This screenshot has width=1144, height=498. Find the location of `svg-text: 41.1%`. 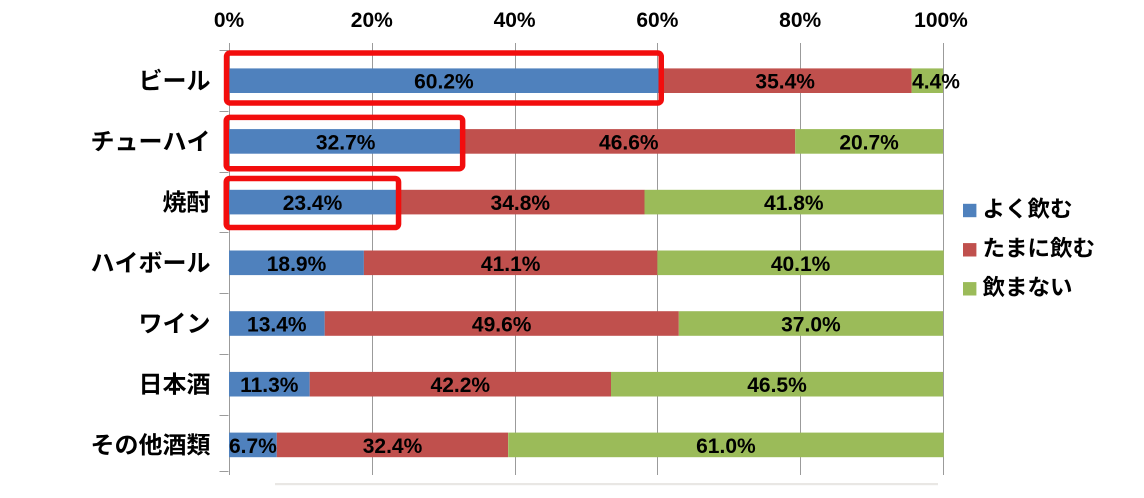

svg-text: 41.1% is located at coordinates (511, 264).